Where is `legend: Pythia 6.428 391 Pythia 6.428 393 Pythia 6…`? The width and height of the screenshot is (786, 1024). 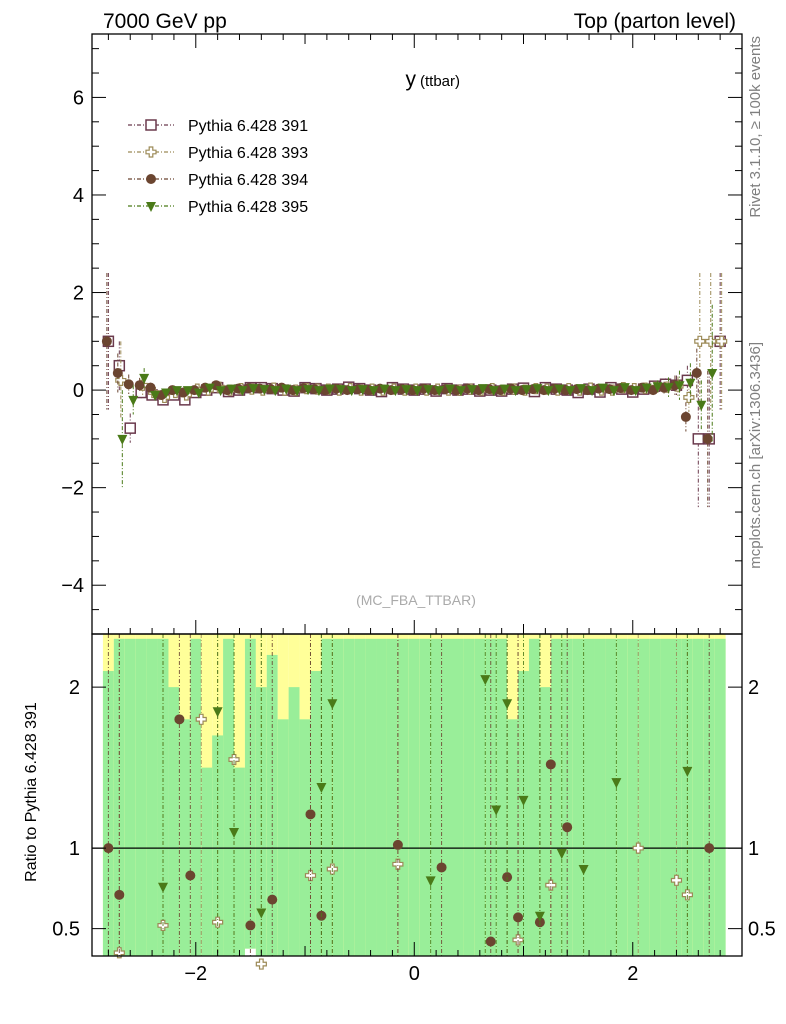
legend: Pythia 6.428 391 Pythia 6.428 393 Pythia 6… is located at coordinates (218, 167).